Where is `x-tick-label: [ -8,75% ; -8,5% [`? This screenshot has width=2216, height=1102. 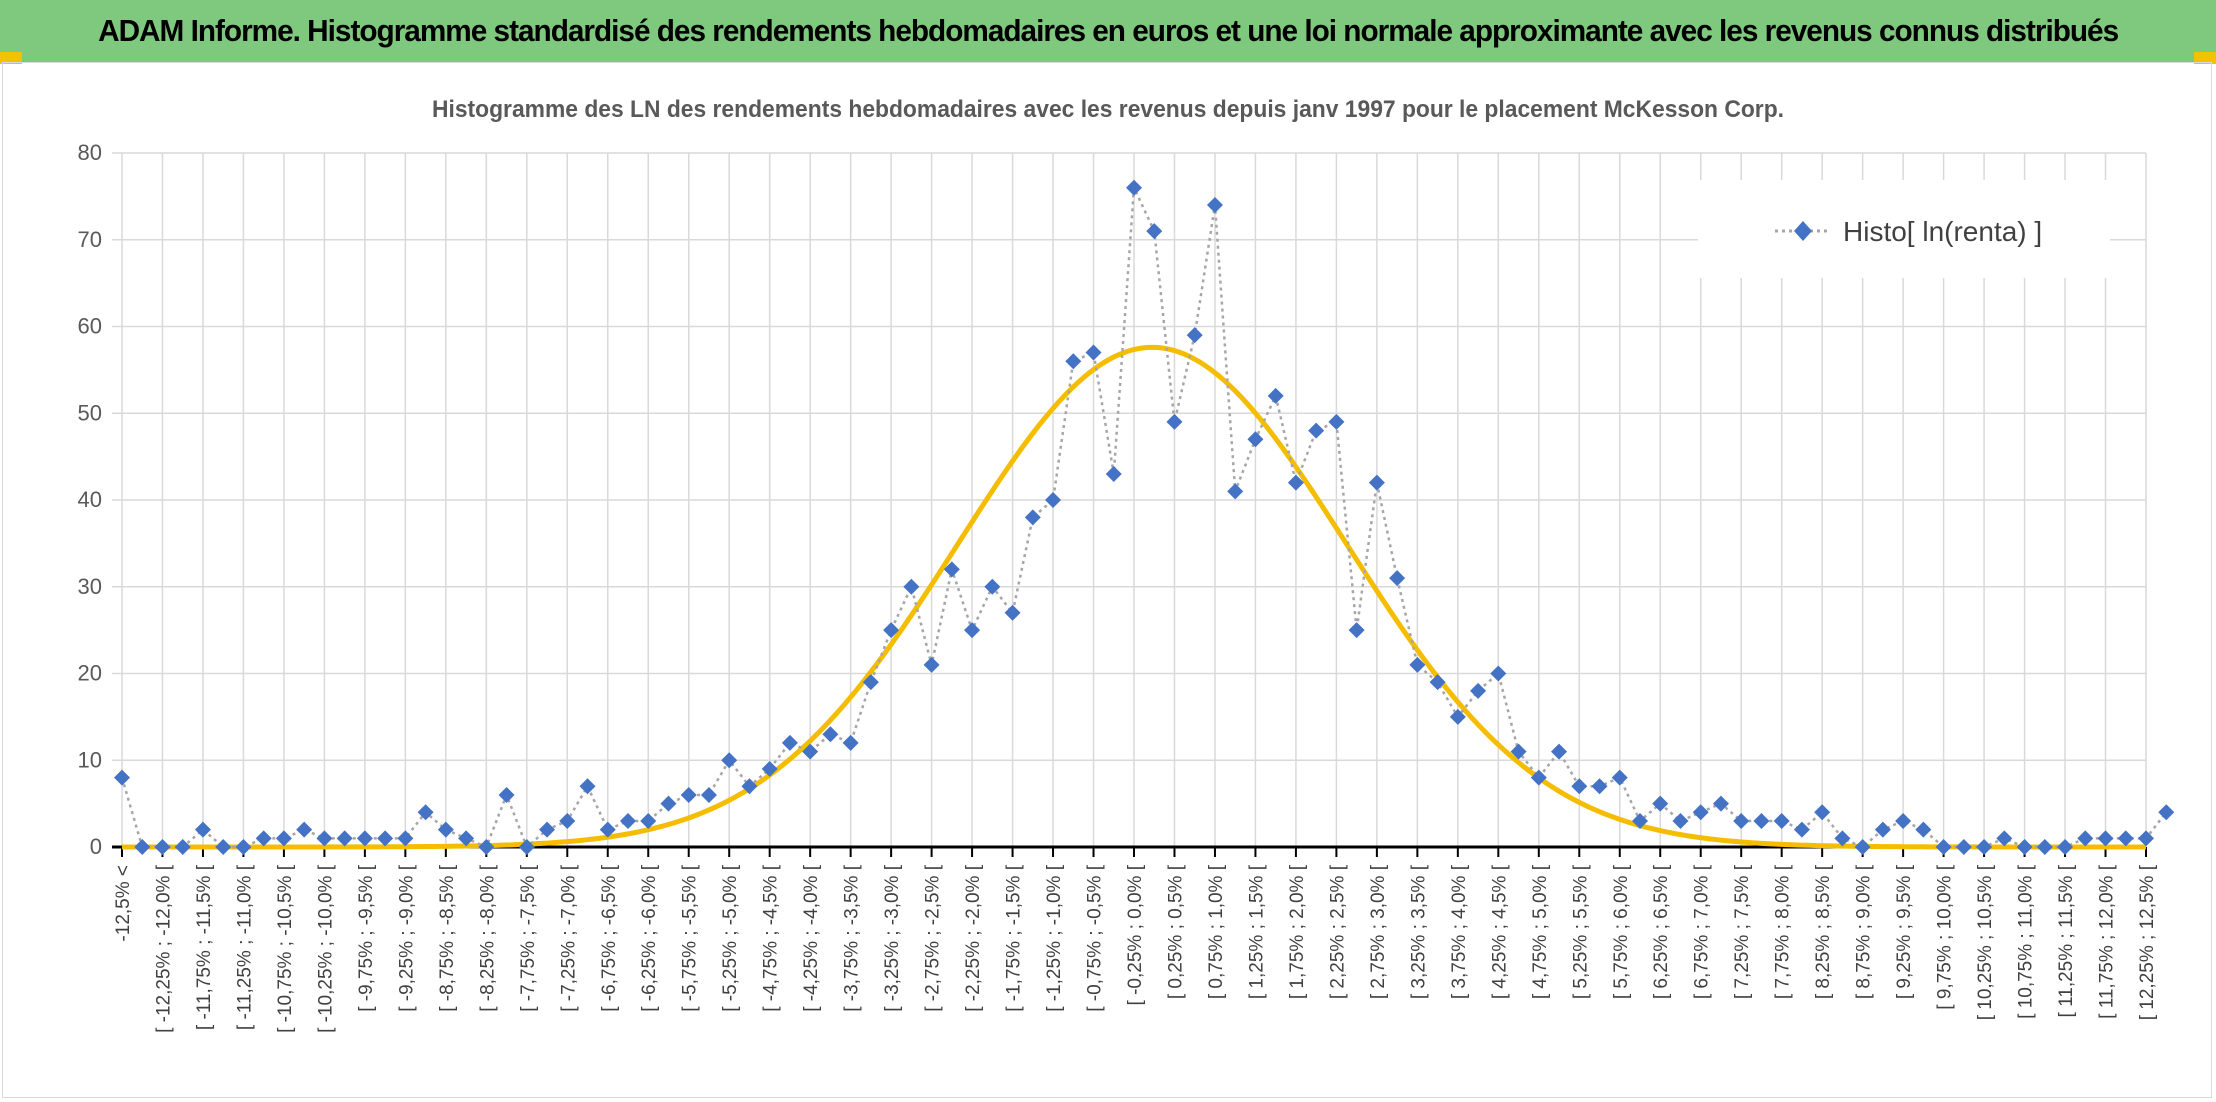 x-tick-label: [ -8,75% ; -8,5% [ is located at coordinates (447, 938).